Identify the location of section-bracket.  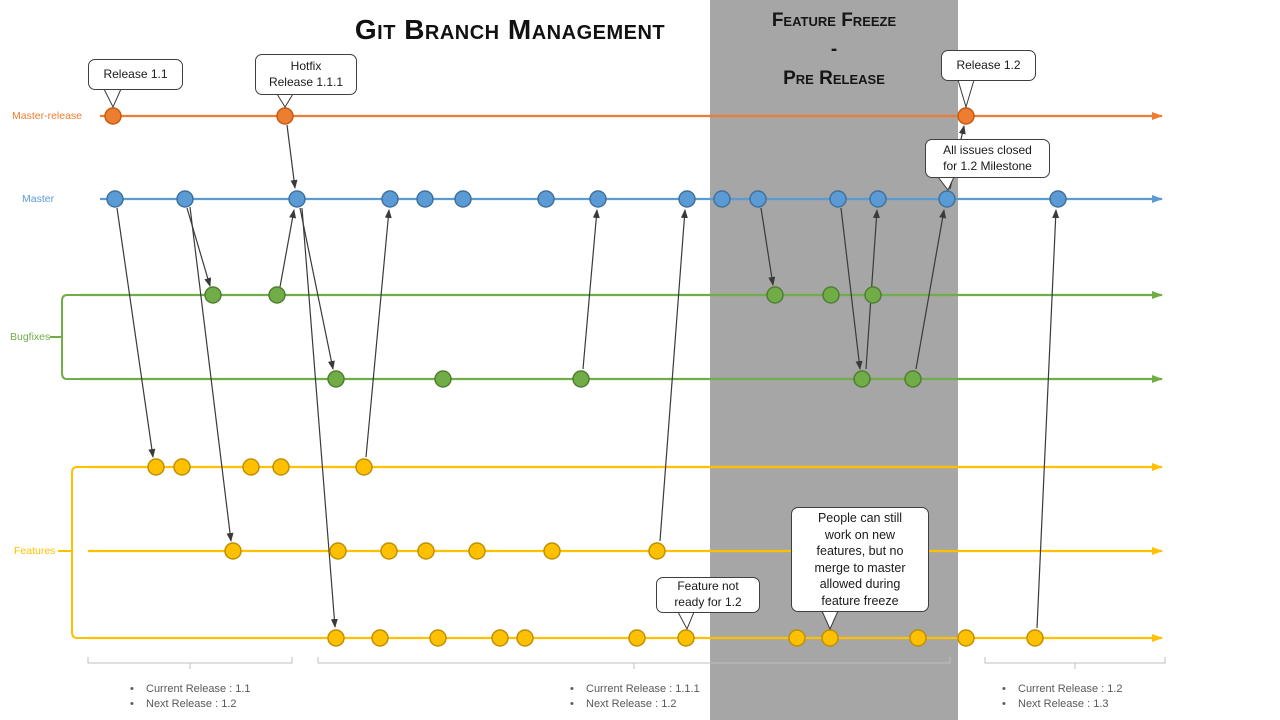
(634, 663).